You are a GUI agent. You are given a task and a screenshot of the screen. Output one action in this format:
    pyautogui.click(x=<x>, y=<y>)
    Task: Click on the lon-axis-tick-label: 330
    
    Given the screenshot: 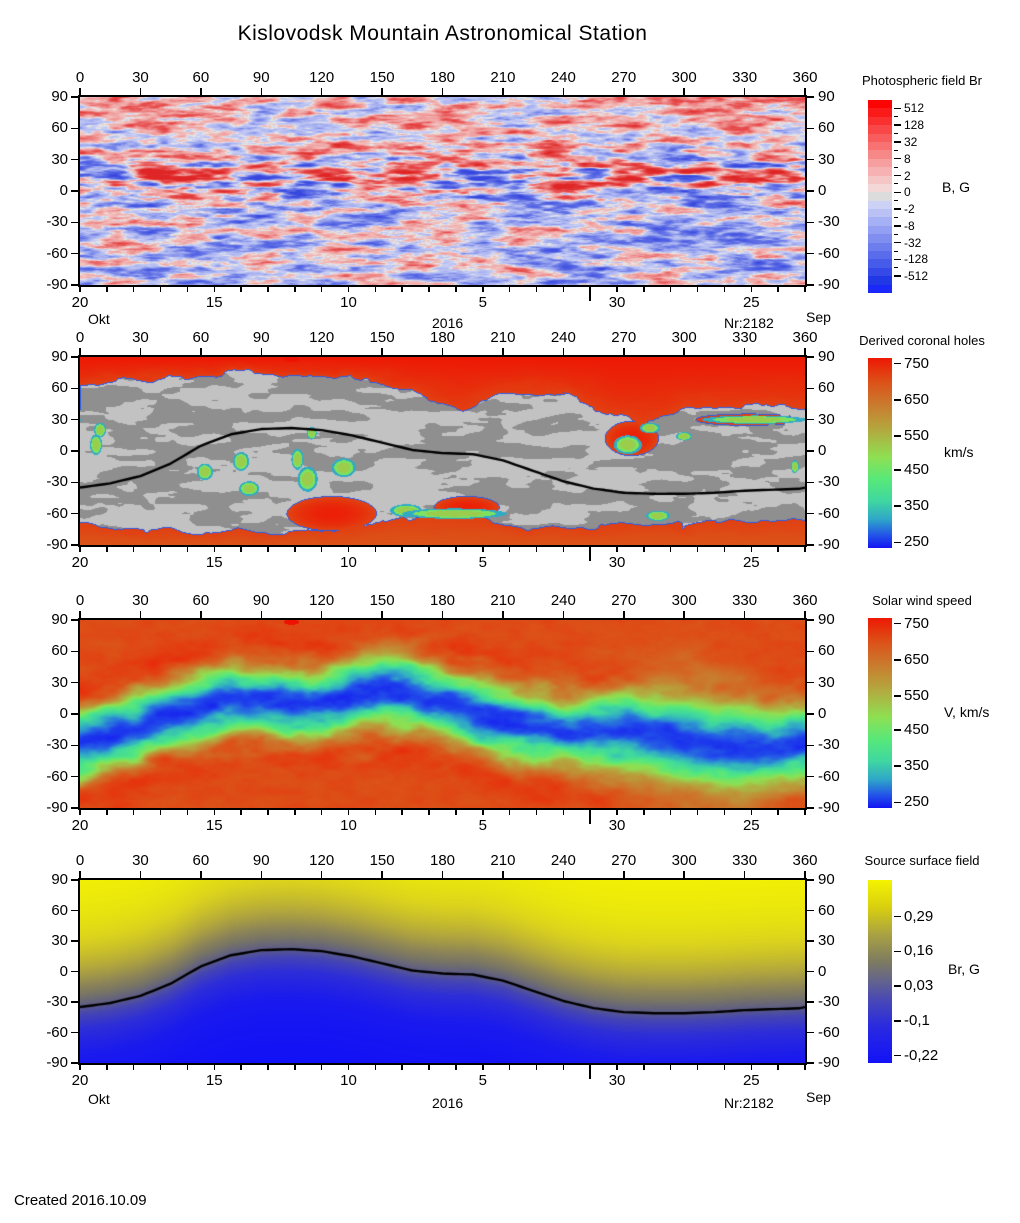 What is the action you would take?
    pyautogui.click(x=745, y=77)
    